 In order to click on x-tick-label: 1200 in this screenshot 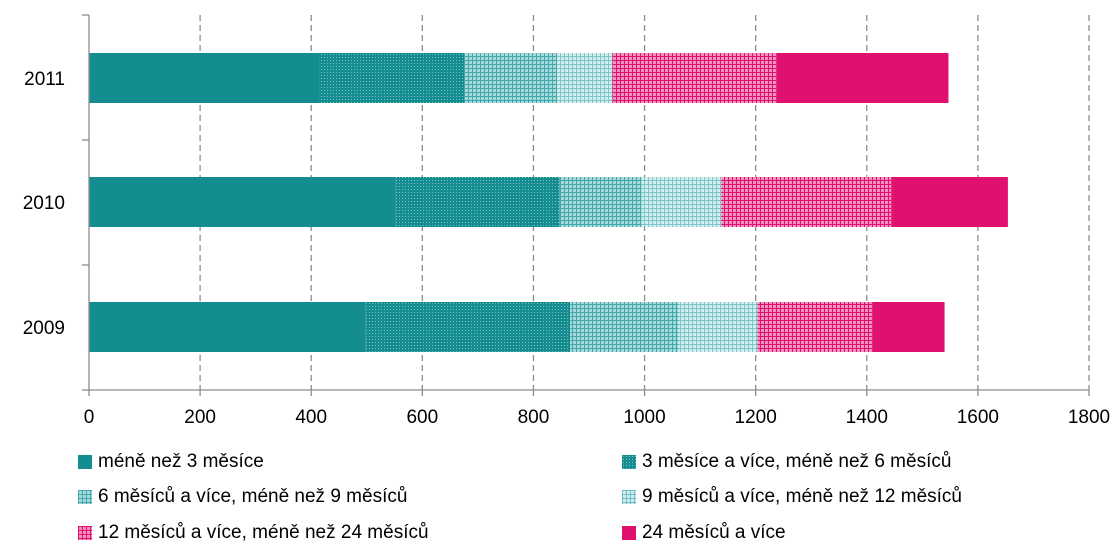, I will do `click(756, 417)`.